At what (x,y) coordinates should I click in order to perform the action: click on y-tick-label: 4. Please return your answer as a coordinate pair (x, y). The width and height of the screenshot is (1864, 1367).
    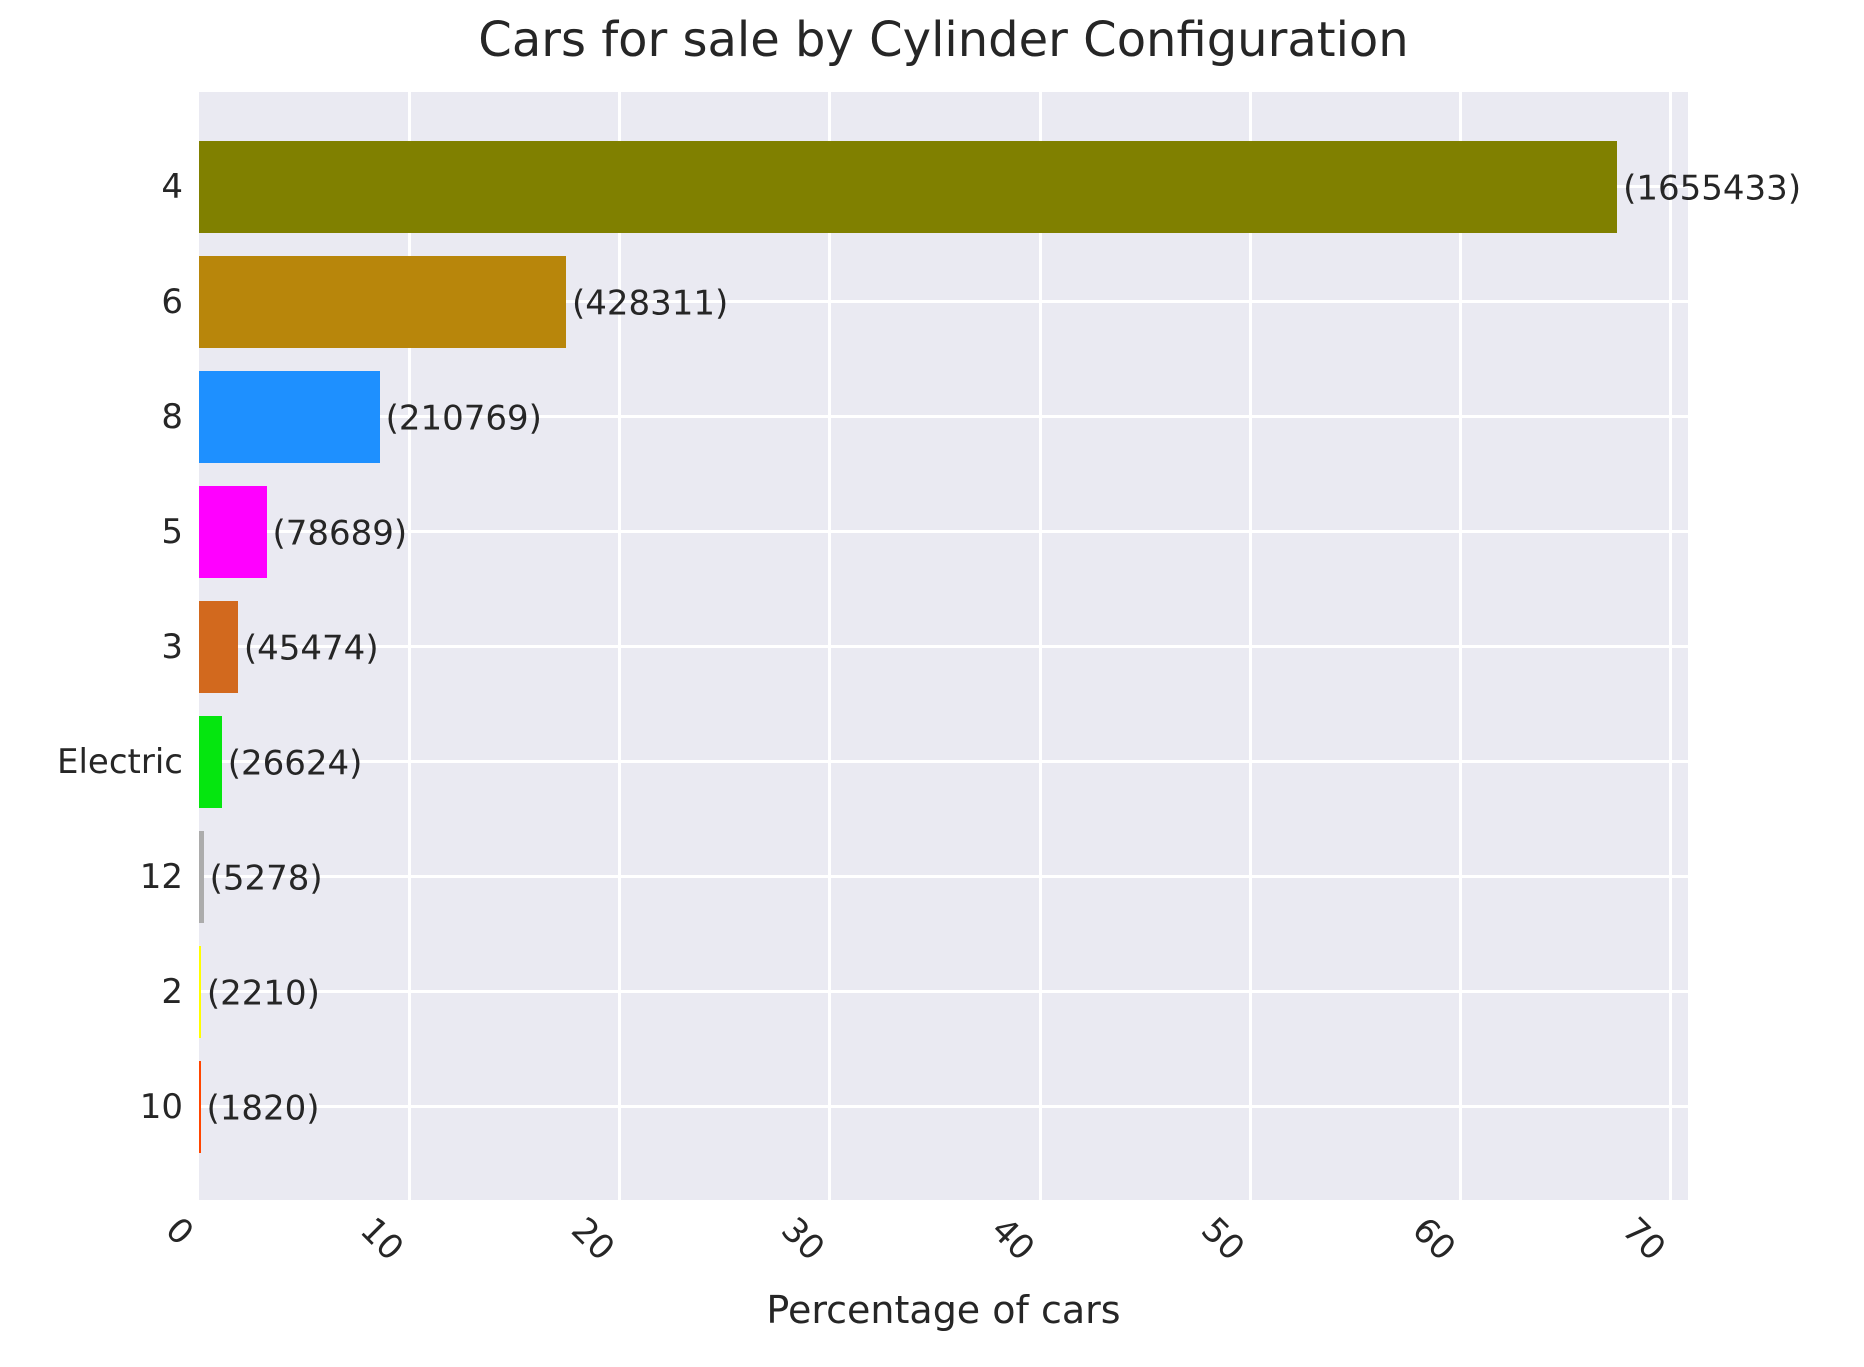
    Looking at the image, I should click on (172, 186).